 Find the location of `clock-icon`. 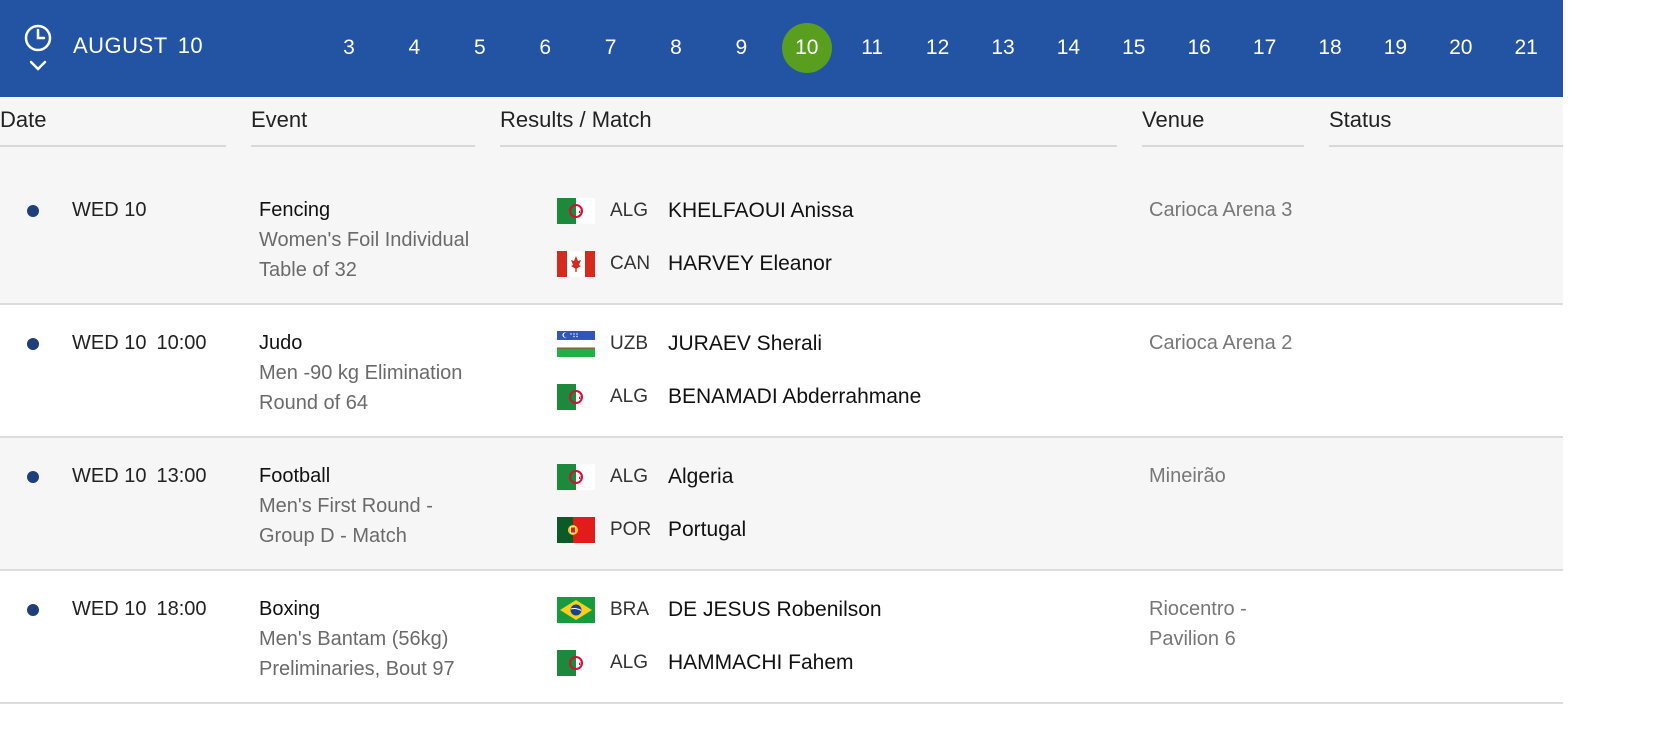

clock-icon is located at coordinates (38, 47).